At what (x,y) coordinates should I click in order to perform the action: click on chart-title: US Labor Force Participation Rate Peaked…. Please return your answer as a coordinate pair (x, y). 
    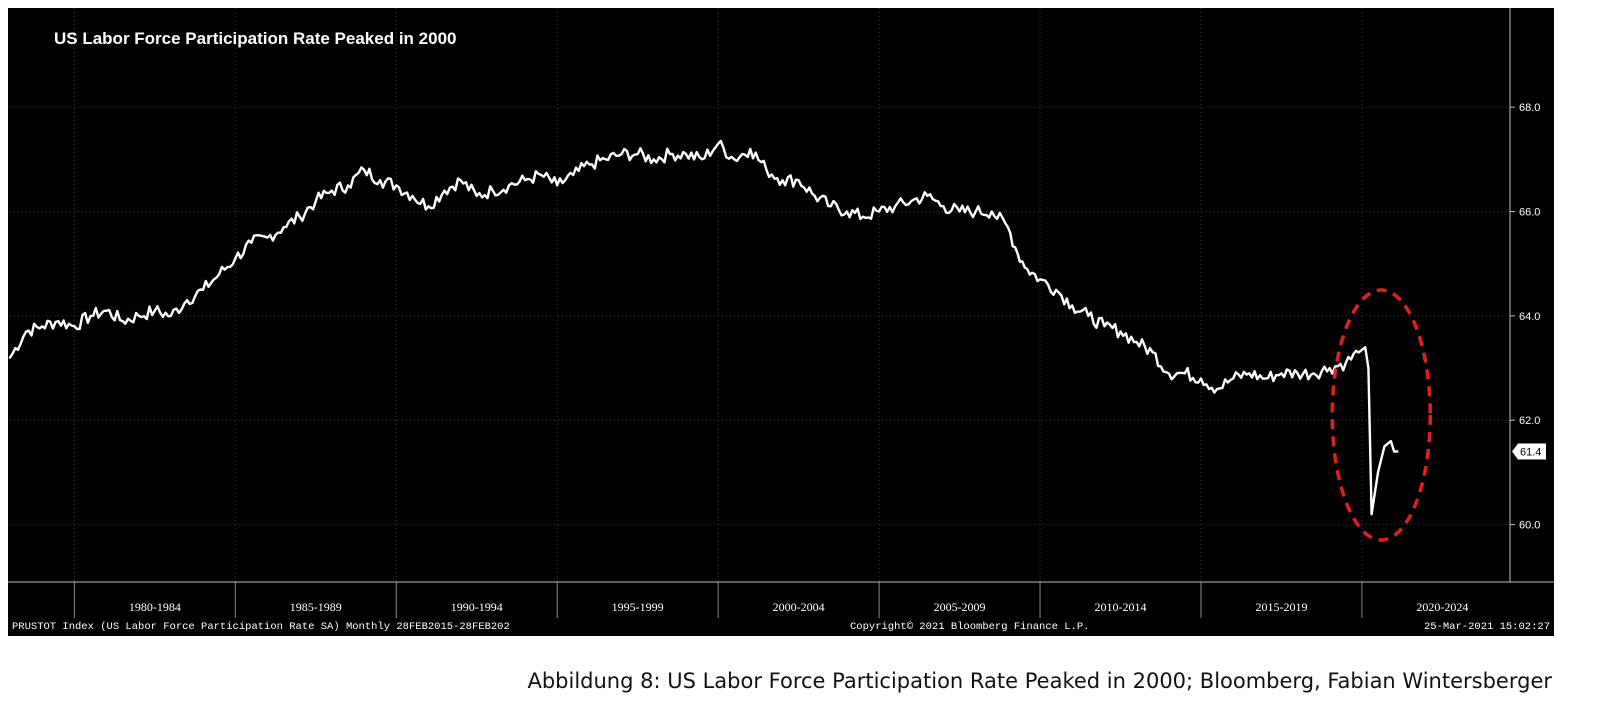
    Looking at the image, I should click on (255, 38).